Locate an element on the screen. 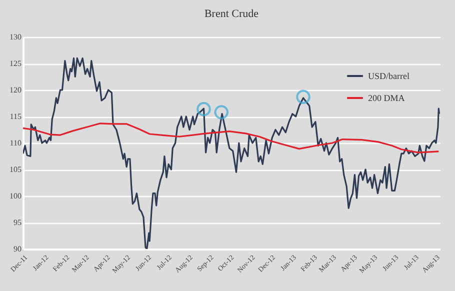  y-tick-label: 105 is located at coordinates (16, 169).